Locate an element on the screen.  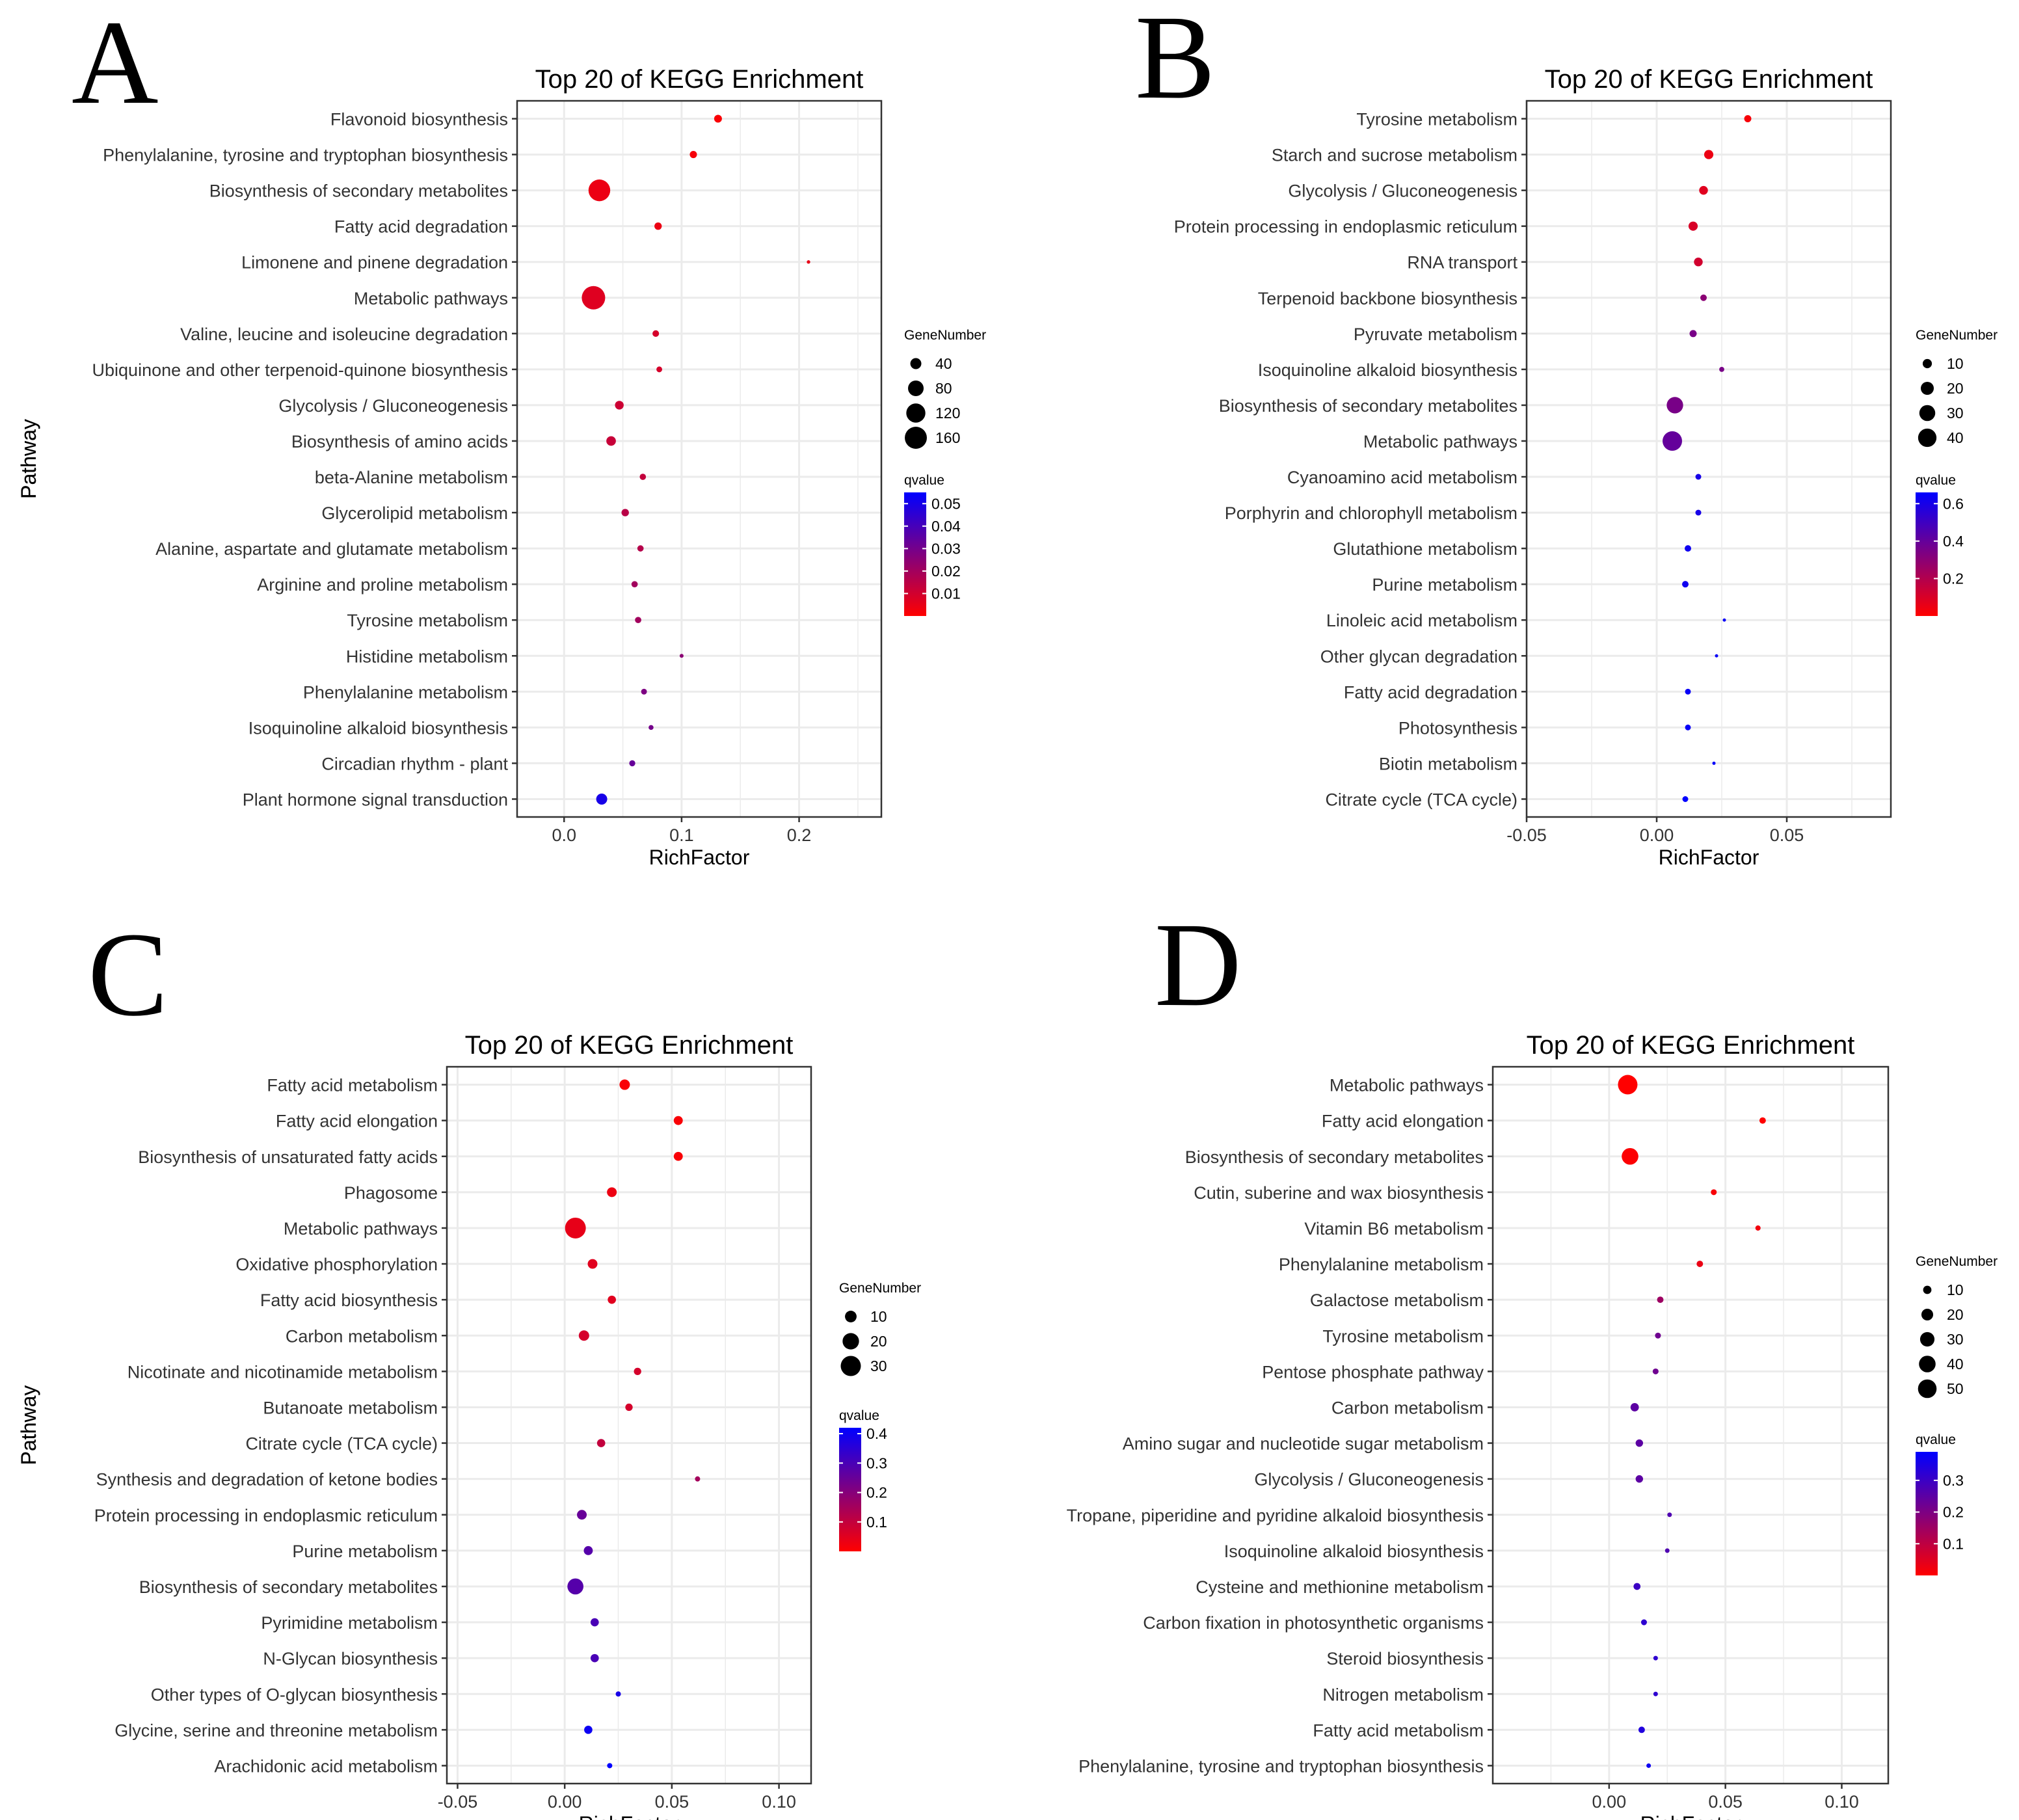
y-tick-label: Pyrimidine metabolism is located at coordinates (350, 1623).